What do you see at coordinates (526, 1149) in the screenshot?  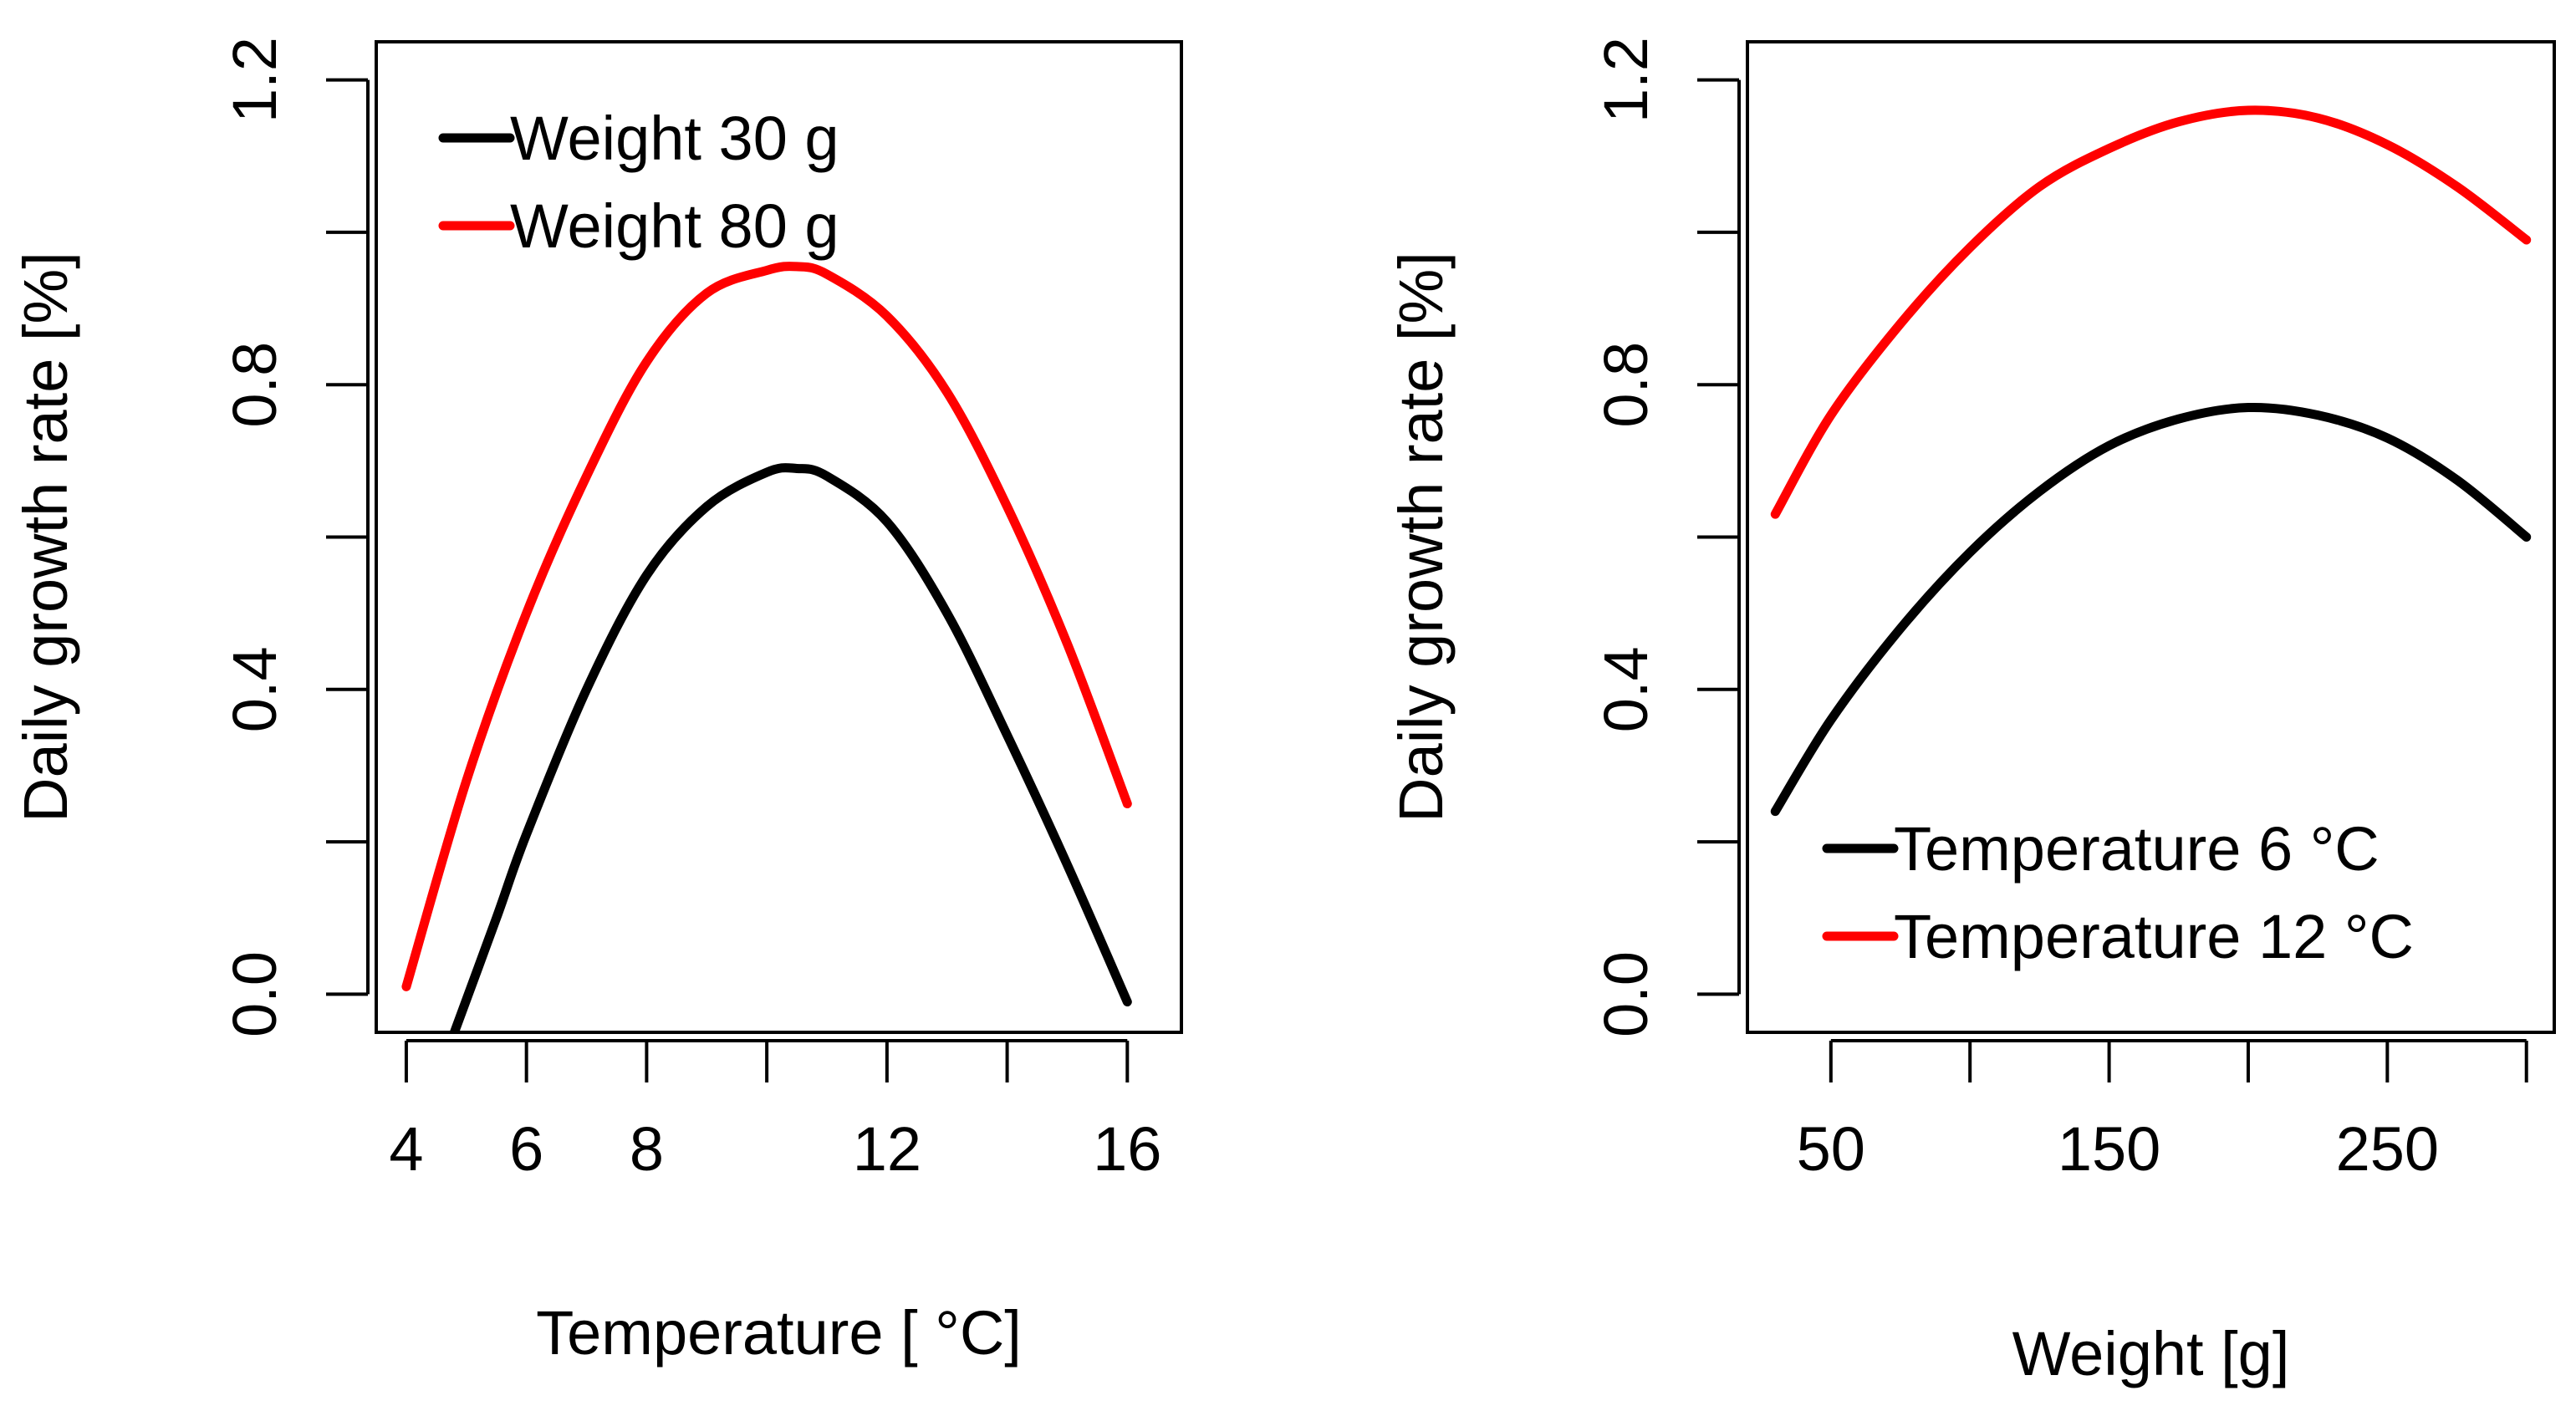 I see `x-tick-label: 6` at bounding box center [526, 1149].